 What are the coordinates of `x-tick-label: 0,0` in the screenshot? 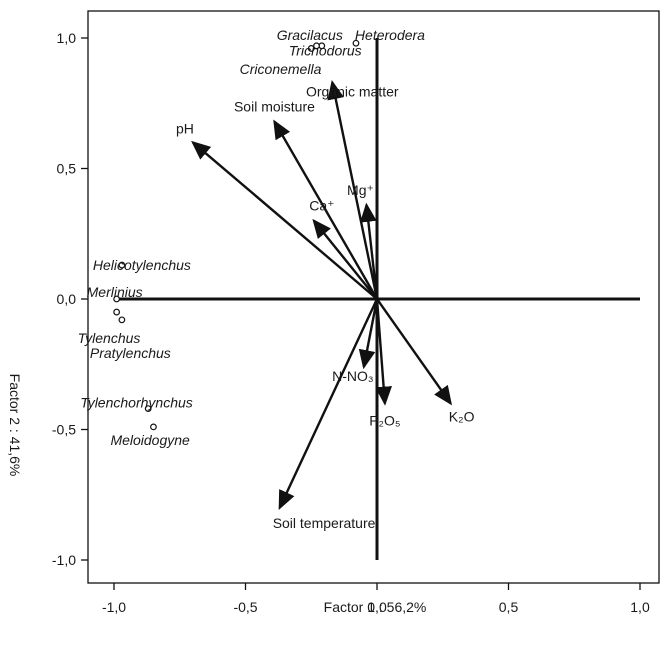 It's located at (377, 607).